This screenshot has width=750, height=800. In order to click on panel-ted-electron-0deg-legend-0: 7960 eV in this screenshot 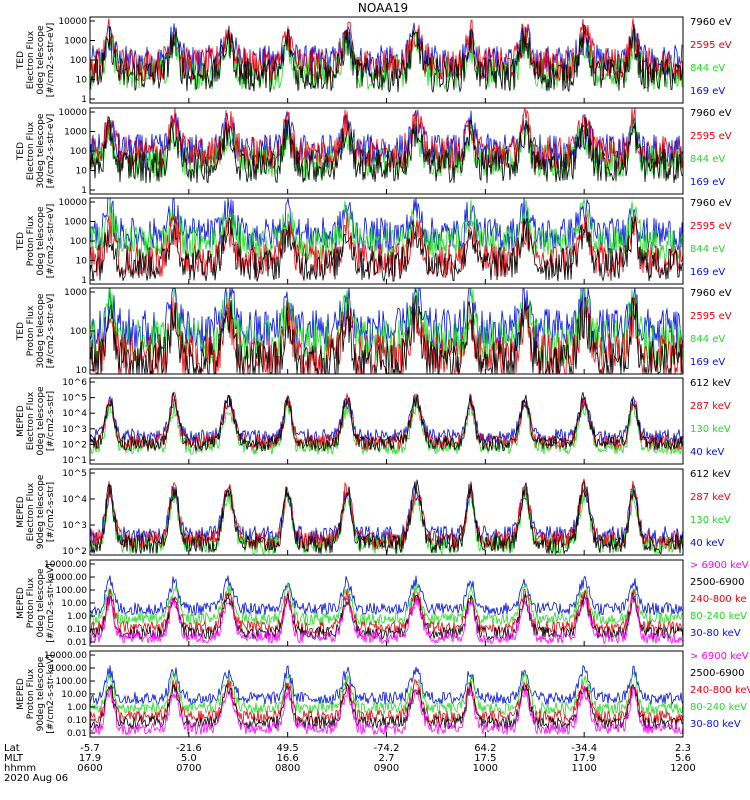, I will do `click(711, 22)`.